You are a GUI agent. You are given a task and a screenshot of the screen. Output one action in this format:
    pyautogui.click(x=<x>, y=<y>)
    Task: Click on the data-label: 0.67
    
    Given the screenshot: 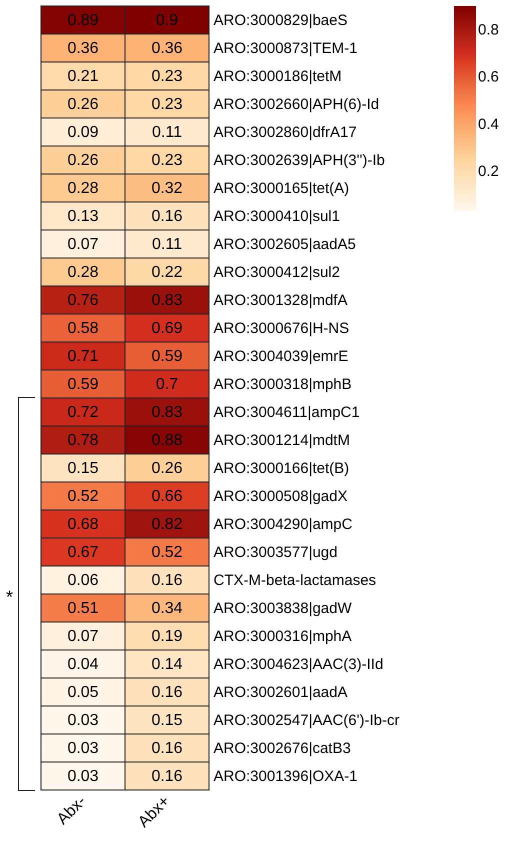 What is the action you would take?
    pyautogui.click(x=83, y=552)
    